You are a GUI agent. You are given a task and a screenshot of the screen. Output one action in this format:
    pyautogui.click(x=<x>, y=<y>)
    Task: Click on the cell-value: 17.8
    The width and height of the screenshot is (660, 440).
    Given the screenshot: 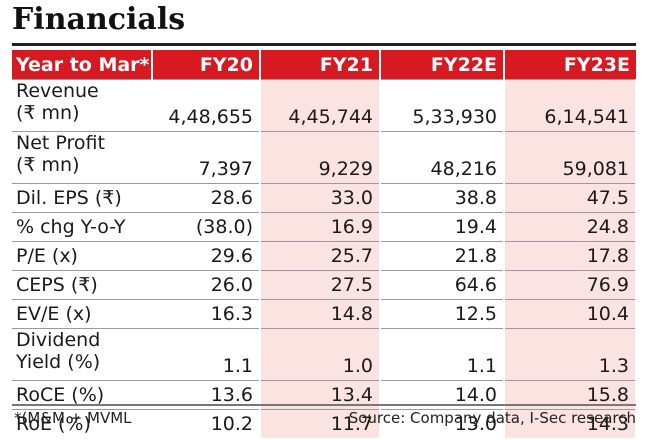 What is the action you would take?
    pyautogui.click(x=570, y=256)
    